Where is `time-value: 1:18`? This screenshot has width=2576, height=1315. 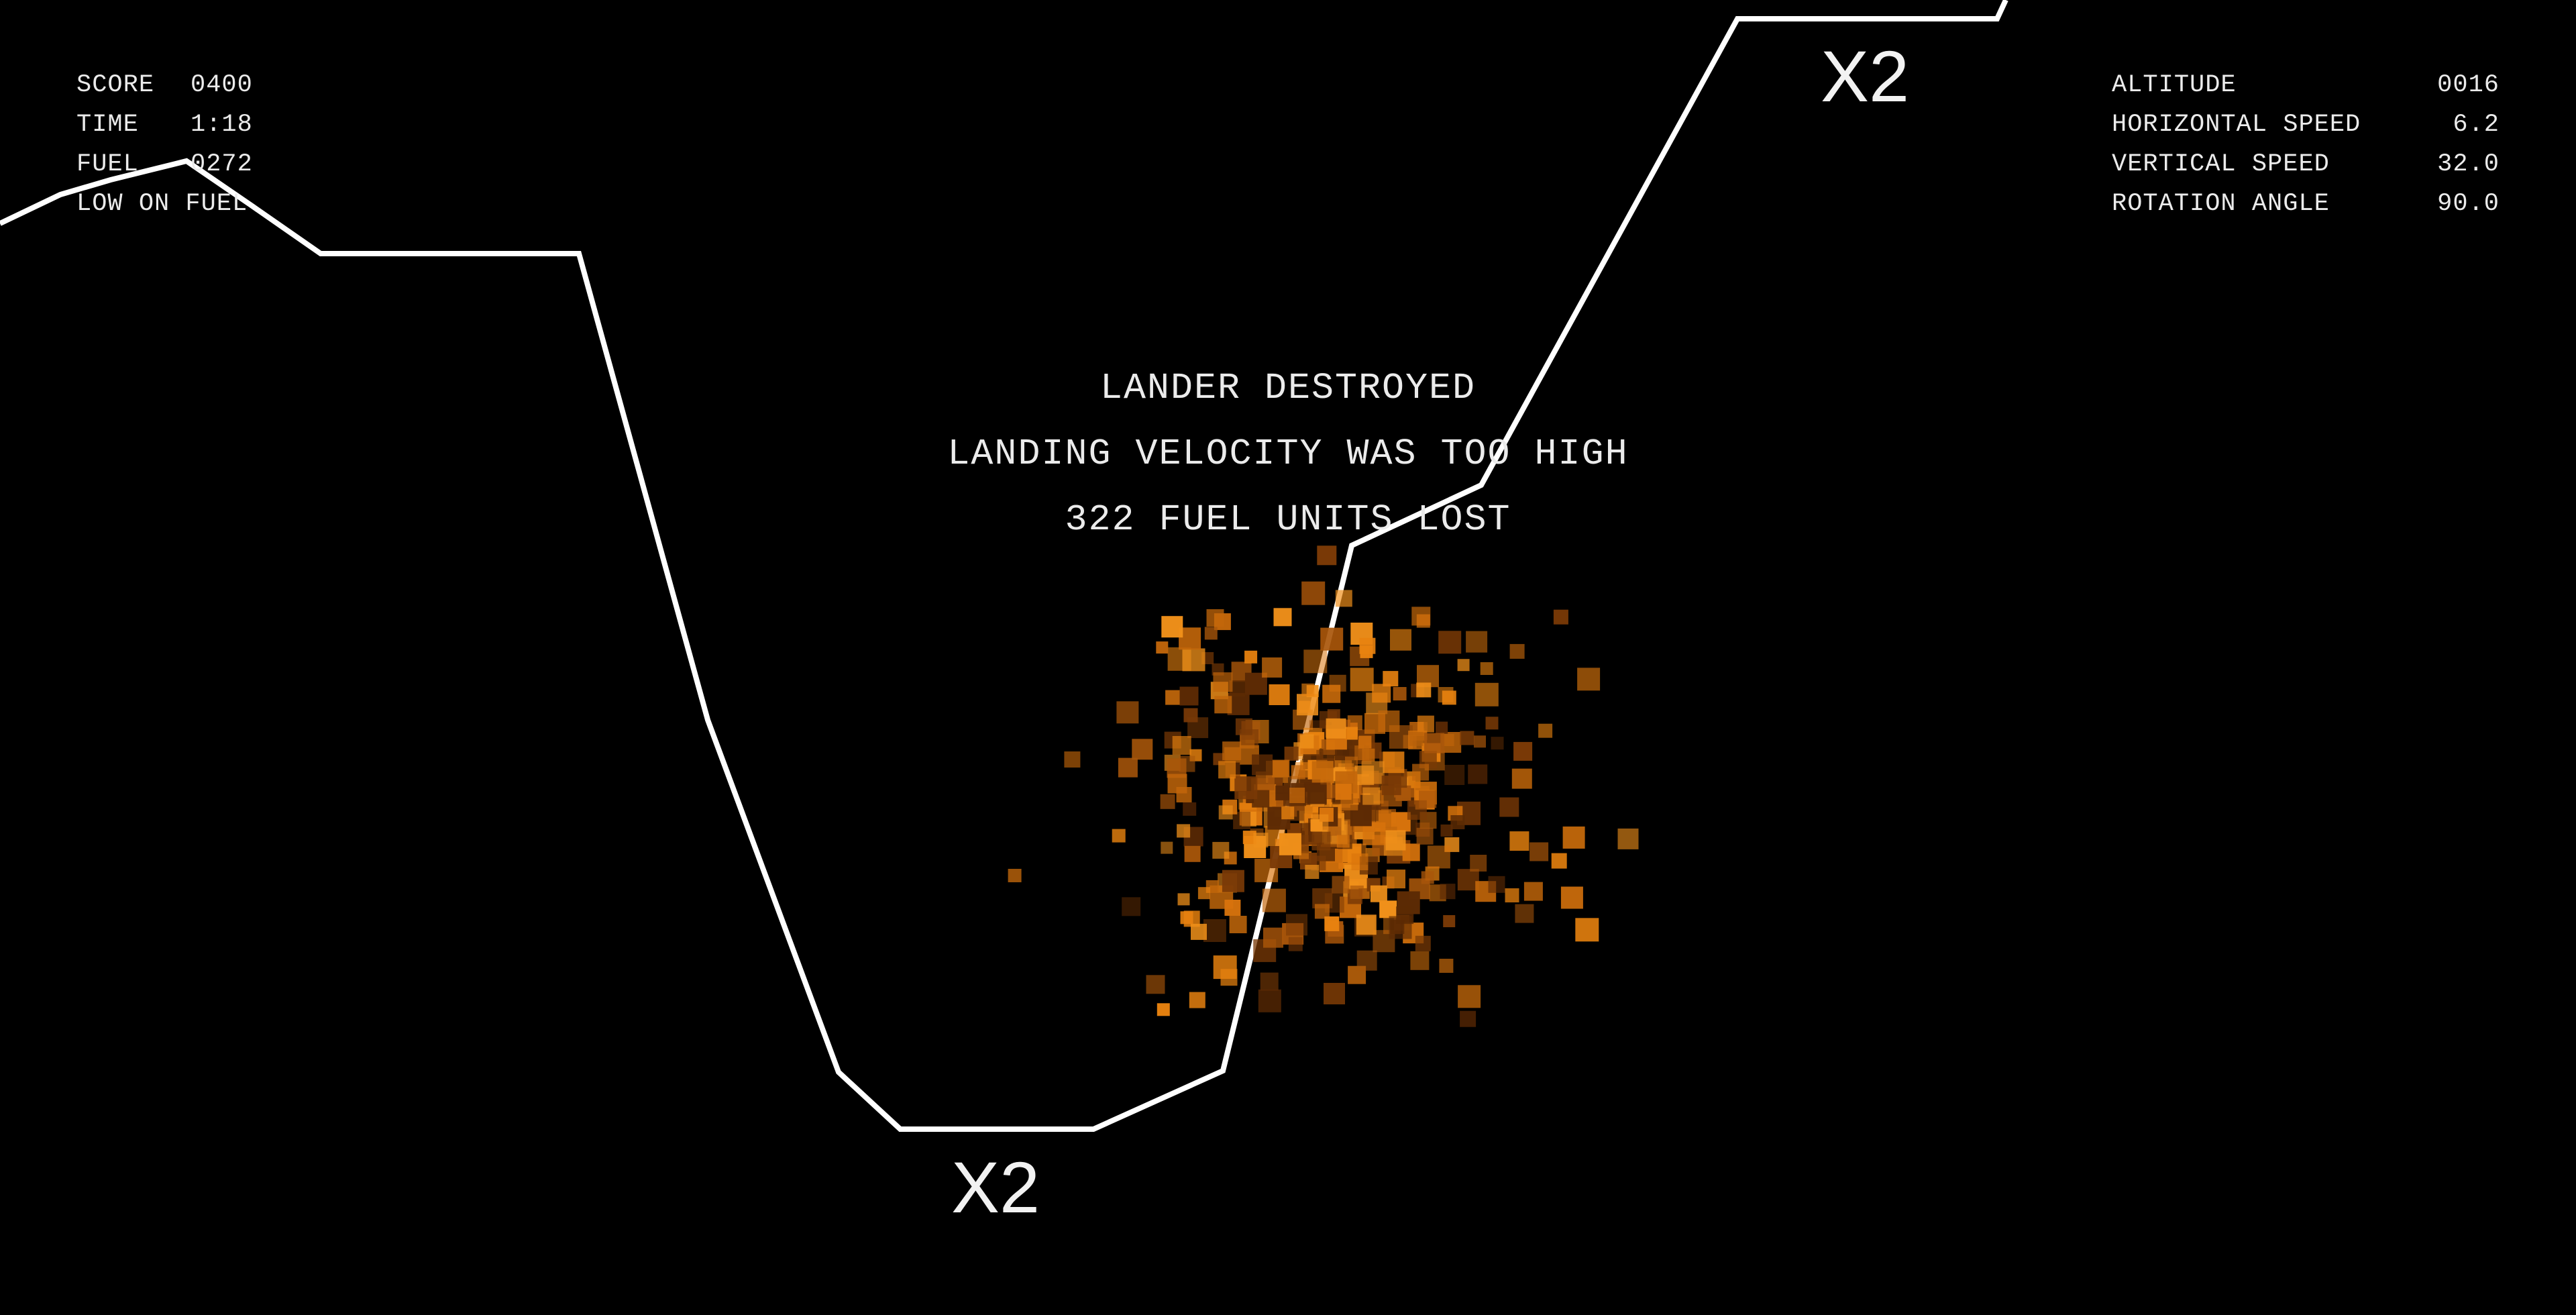 time-value: 1:18 is located at coordinates (222, 125).